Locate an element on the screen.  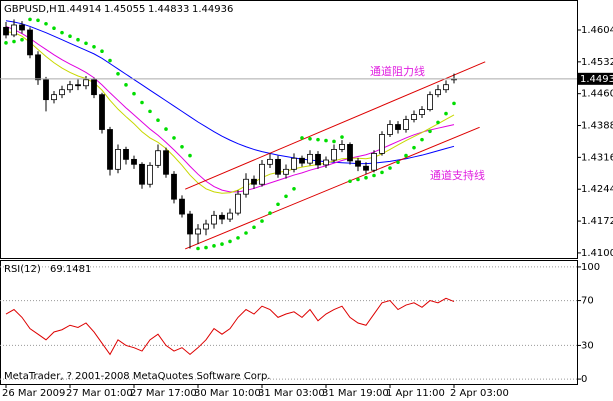
y-tick-label: 100 is located at coordinates (590, 267).